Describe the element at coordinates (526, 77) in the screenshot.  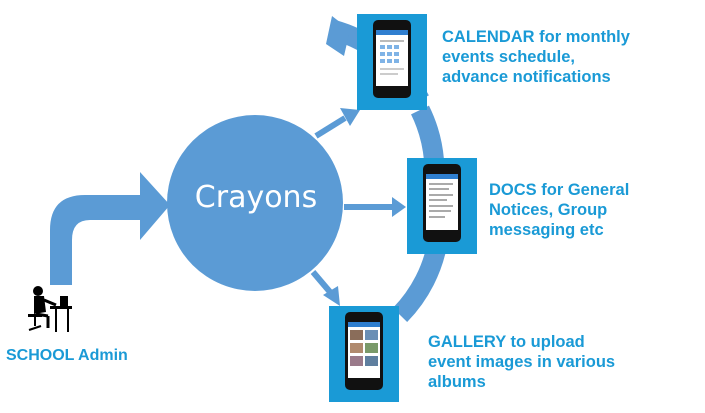
I see `calendar-line-3: advance notifications` at that location.